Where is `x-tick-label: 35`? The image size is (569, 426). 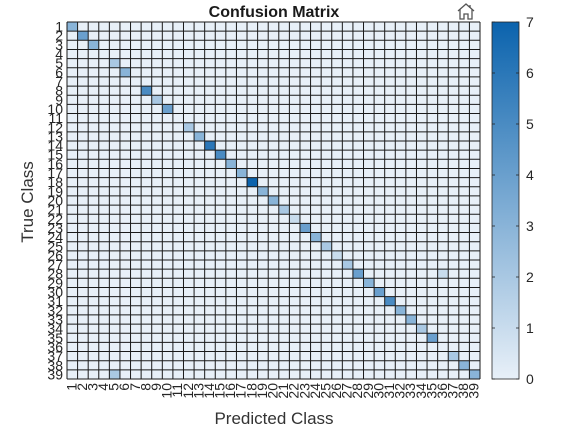 x-tick-label: 35 is located at coordinates (431, 391).